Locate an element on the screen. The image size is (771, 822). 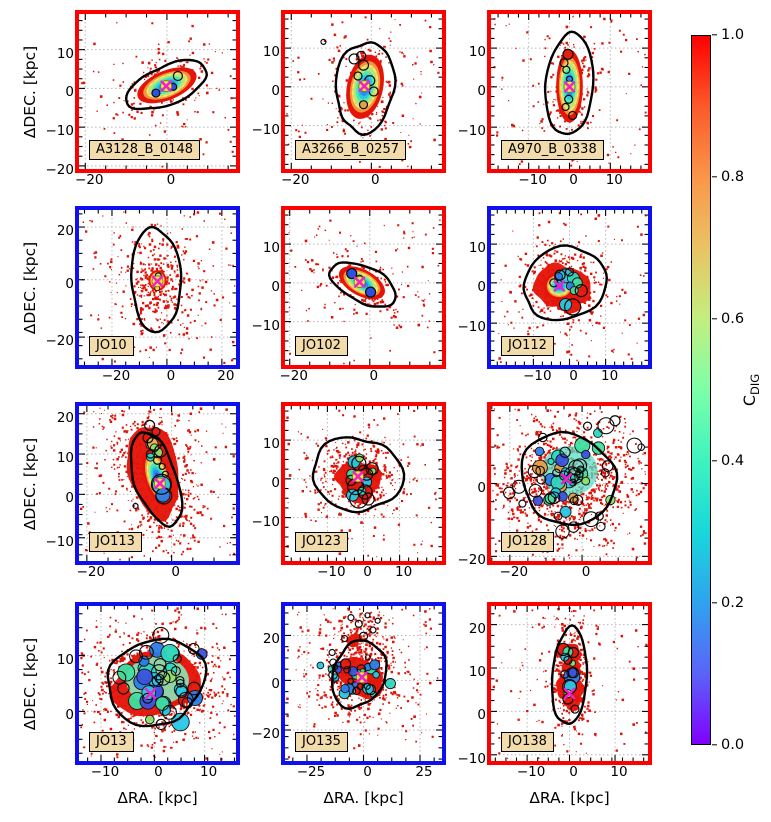
galaxy-label: JO10 is located at coordinates (111, 346).